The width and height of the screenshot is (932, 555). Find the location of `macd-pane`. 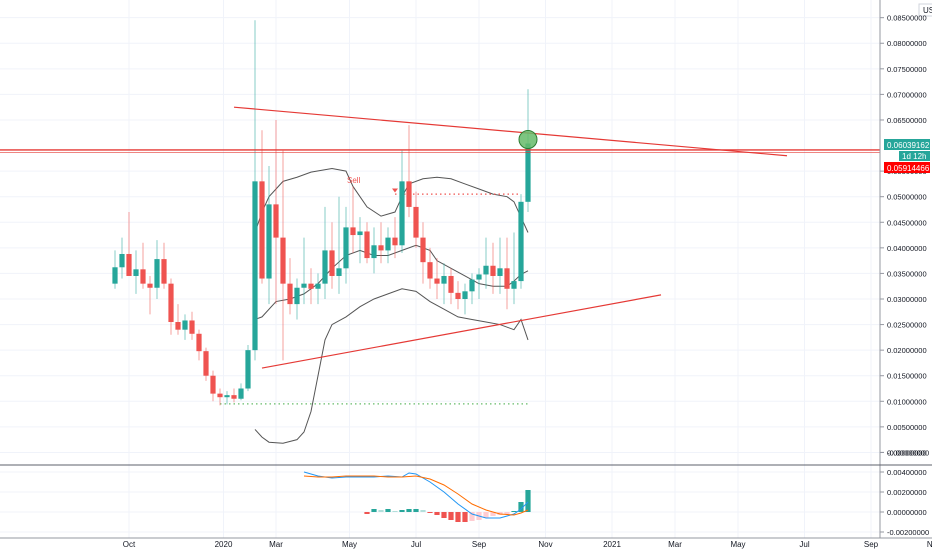

macd-pane is located at coordinates (417, 496).